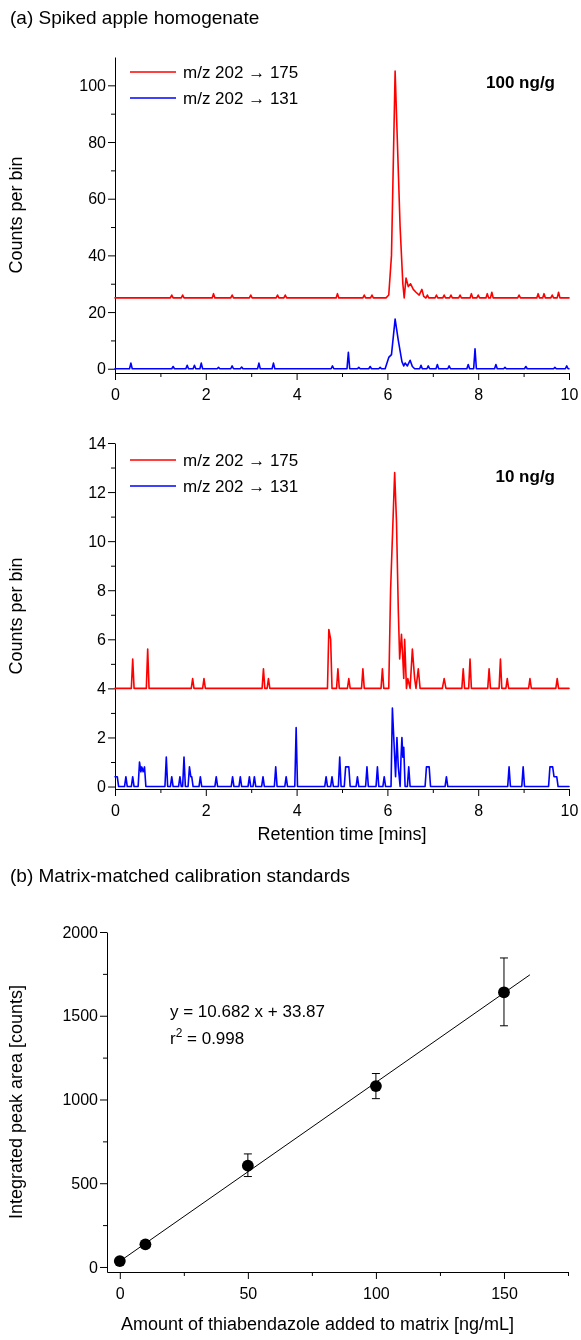  Describe the element at coordinates (16, 1102) in the screenshot. I see `y-axis-title: Integrated peak area [counts]` at that location.